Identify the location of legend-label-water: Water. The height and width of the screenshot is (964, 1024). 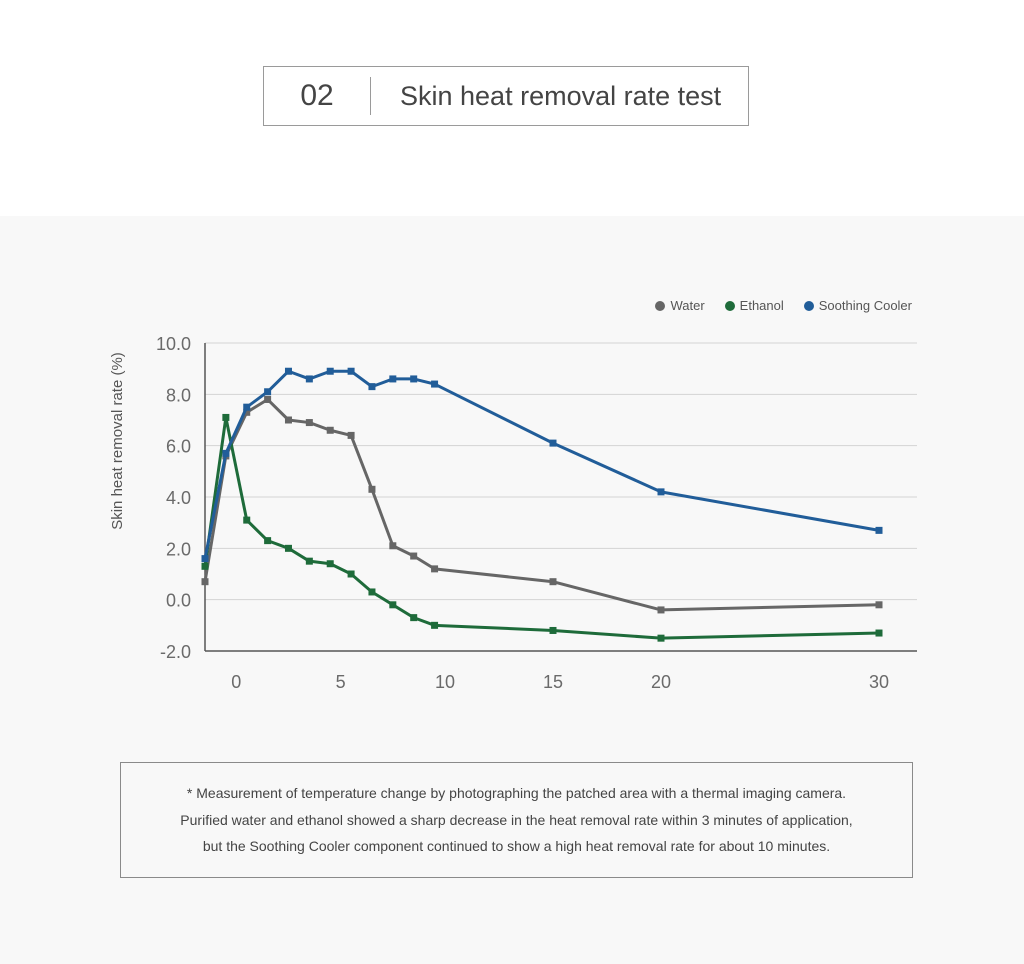
(687, 305).